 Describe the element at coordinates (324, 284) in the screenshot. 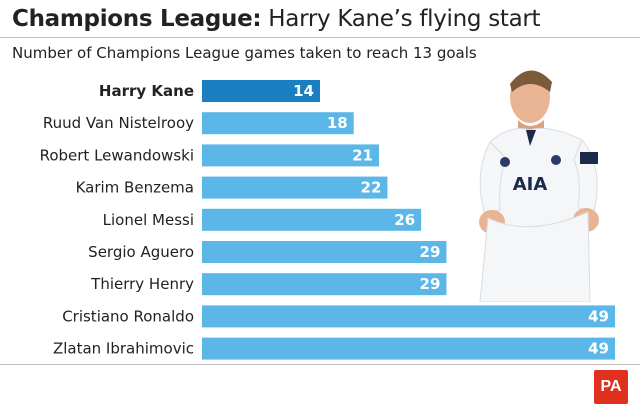

I see `bar-thierry-henry` at that location.